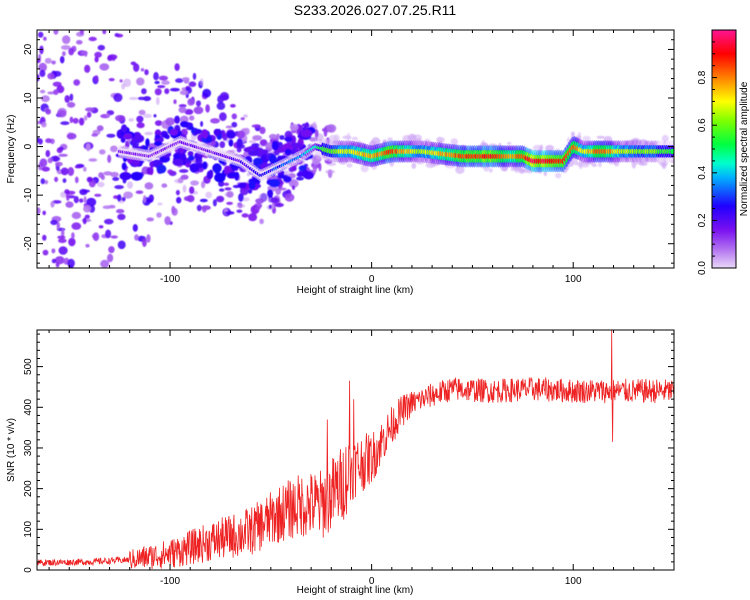 The height and width of the screenshot is (600, 750). Describe the element at coordinates (170, 581) in the screenshot. I see `snr-x-tick-label: -100` at that location.